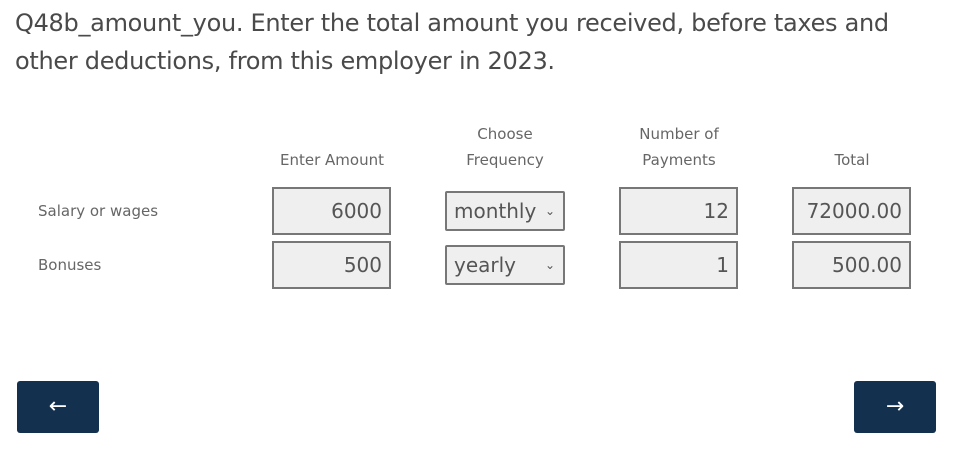 This screenshot has height=469, width=955. I want to click on total-field: 500.00, so click(851, 265).